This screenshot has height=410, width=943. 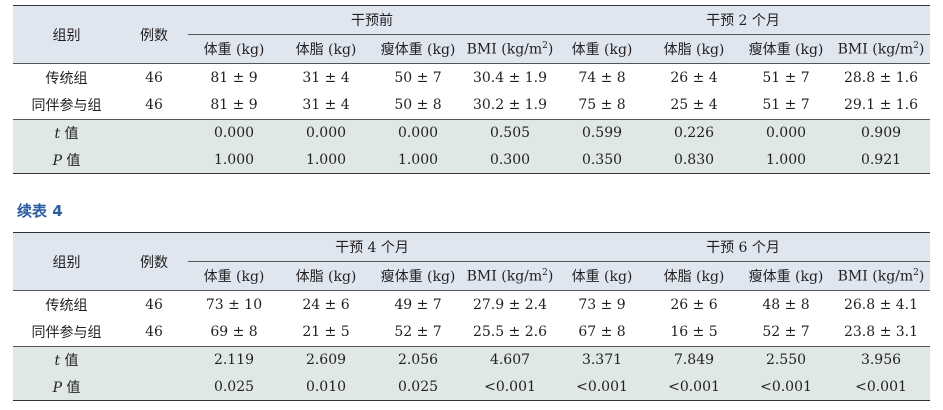 I want to click on cell: 2.550, so click(x=786, y=360).